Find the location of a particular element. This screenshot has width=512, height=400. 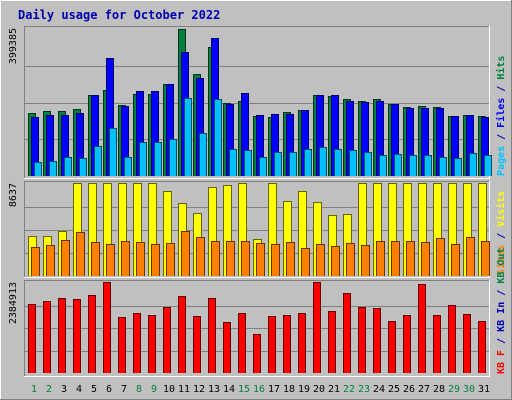

legend-entry: Files is located at coordinates (501, 113).